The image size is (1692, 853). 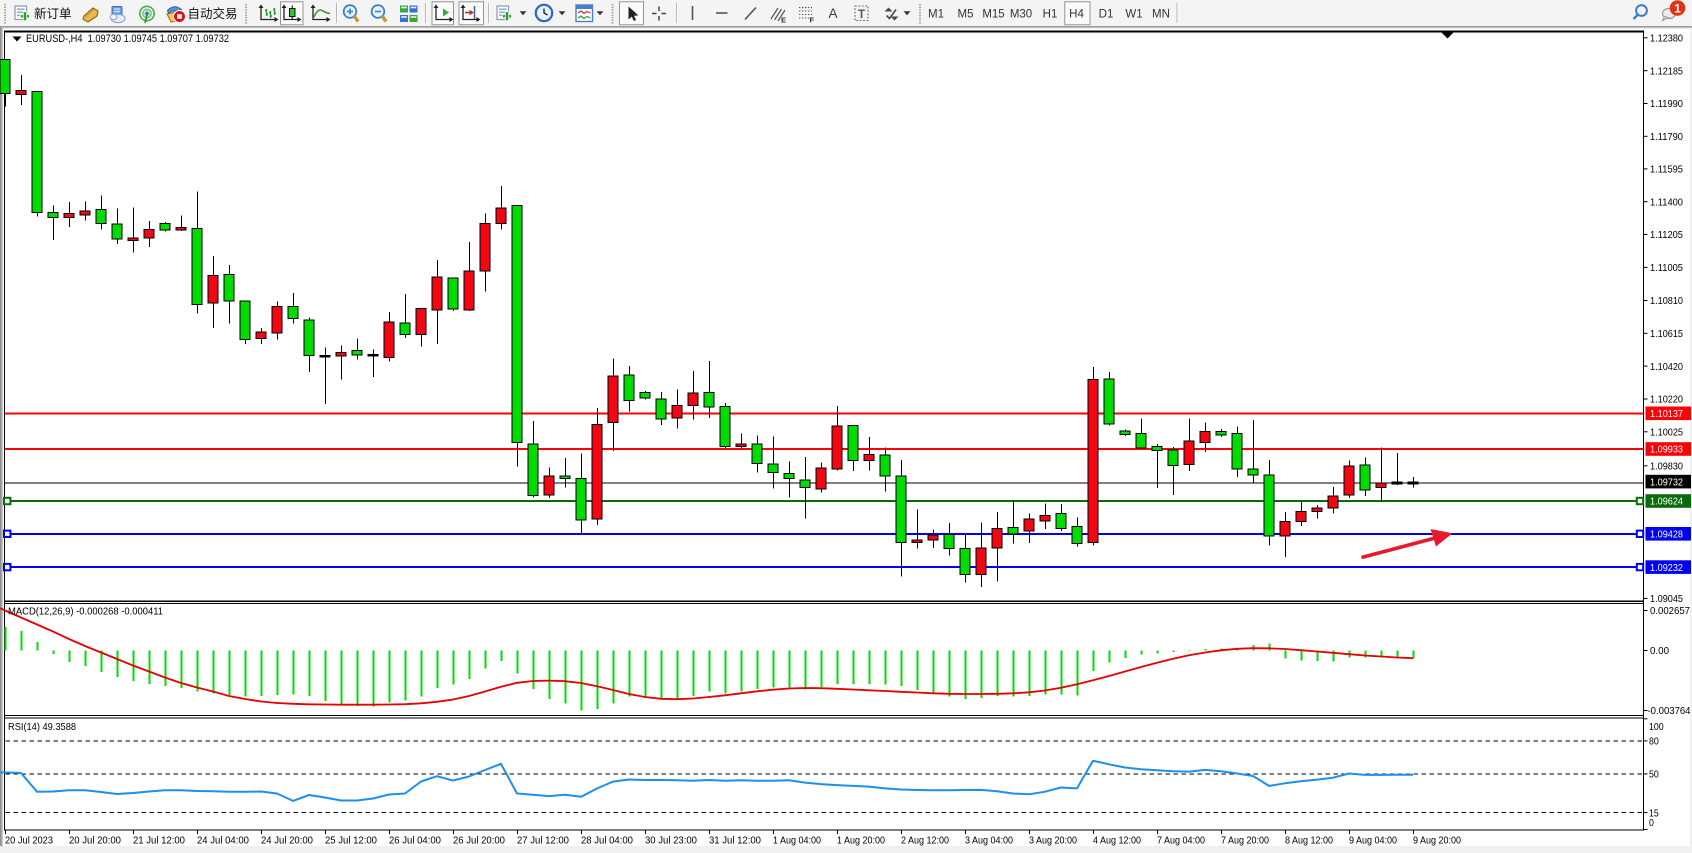 I want to click on svg-text: 1.11595, so click(x=1666, y=170).